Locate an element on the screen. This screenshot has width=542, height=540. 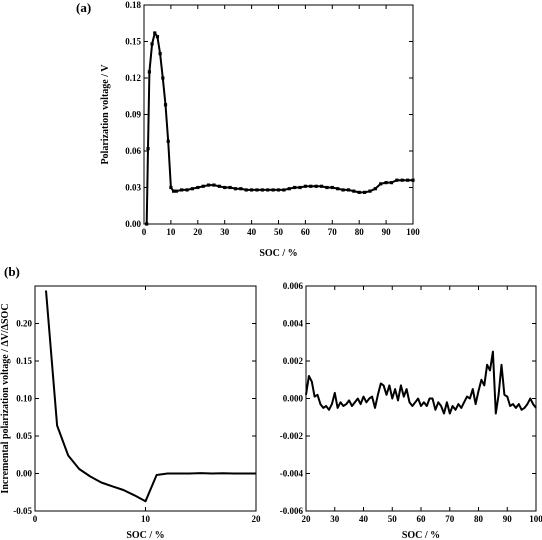
x-tick-label: 60 is located at coordinates (306, 232).